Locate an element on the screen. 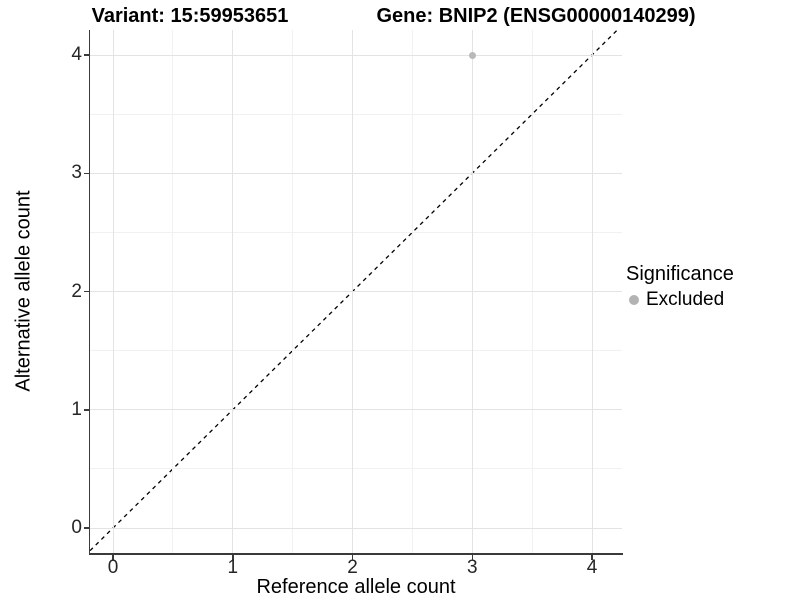  legend: Significance Excluded is located at coordinates (680, 287).